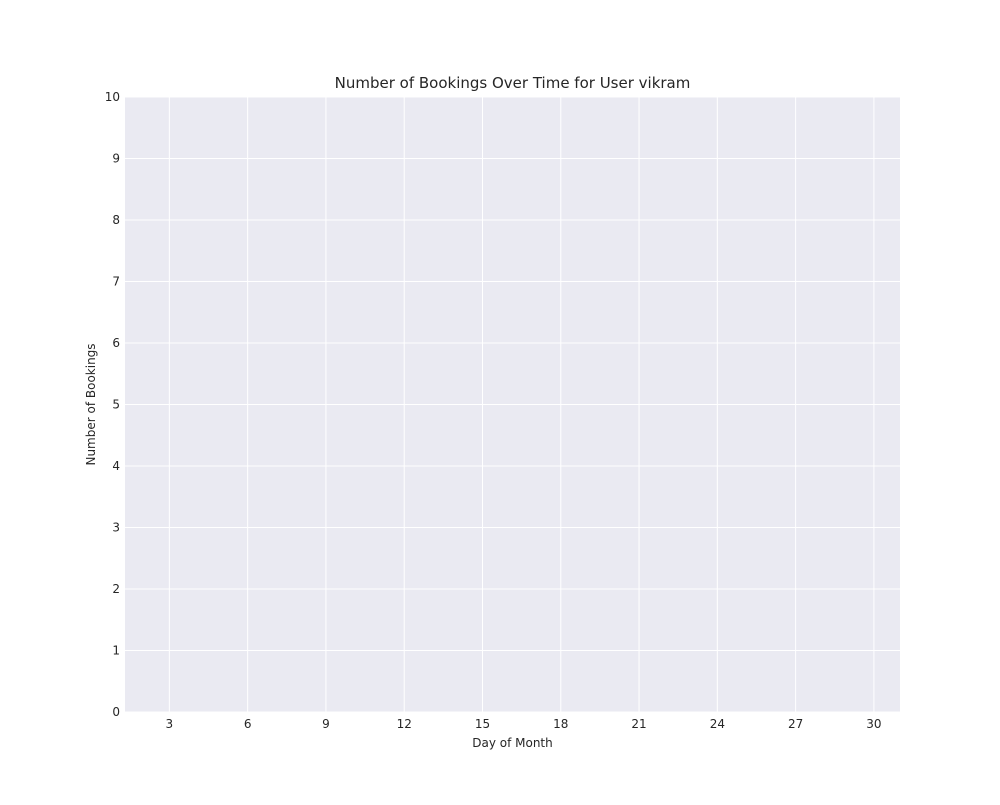 Image resolution: width=1000 pixels, height=805 pixels. I want to click on x-tick-label: 12, so click(404, 724).